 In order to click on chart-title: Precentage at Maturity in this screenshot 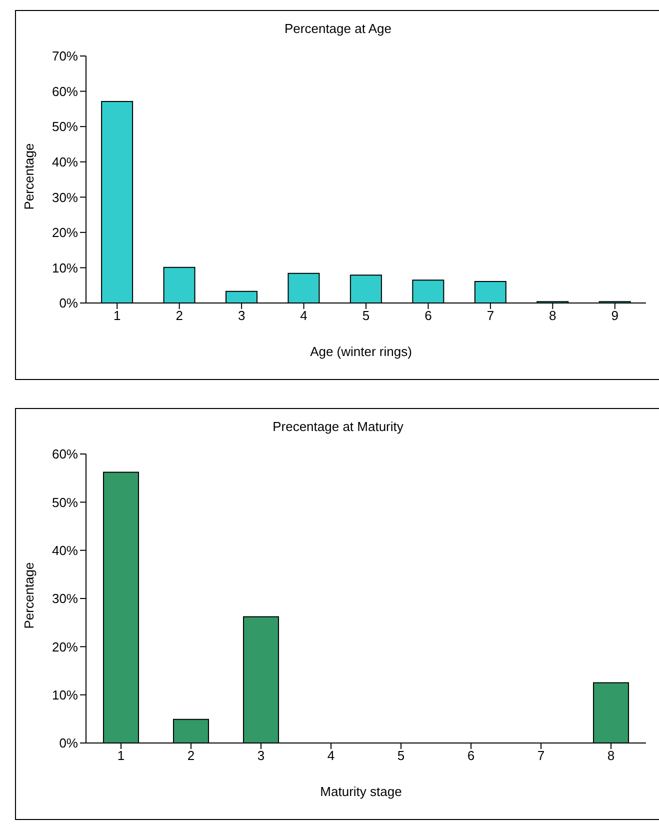, I will do `click(338, 426)`.